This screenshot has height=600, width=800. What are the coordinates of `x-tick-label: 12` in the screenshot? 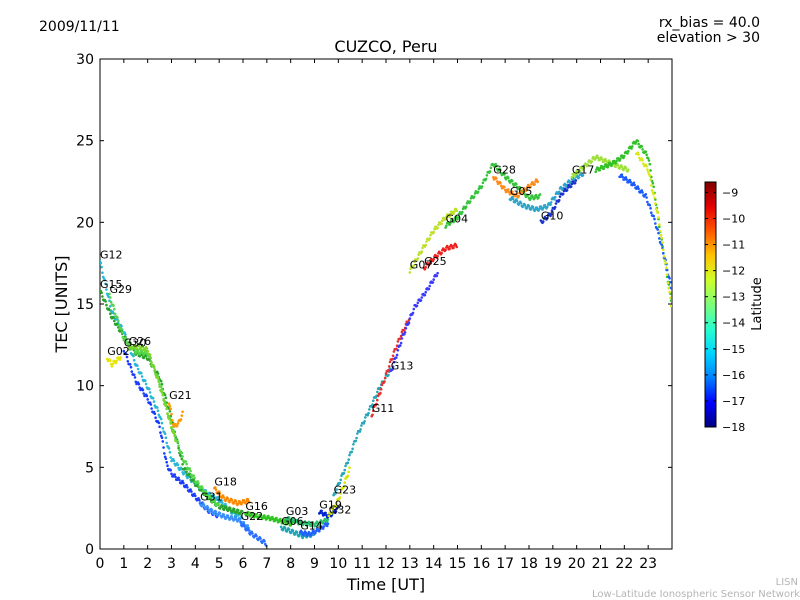 It's located at (386, 564).